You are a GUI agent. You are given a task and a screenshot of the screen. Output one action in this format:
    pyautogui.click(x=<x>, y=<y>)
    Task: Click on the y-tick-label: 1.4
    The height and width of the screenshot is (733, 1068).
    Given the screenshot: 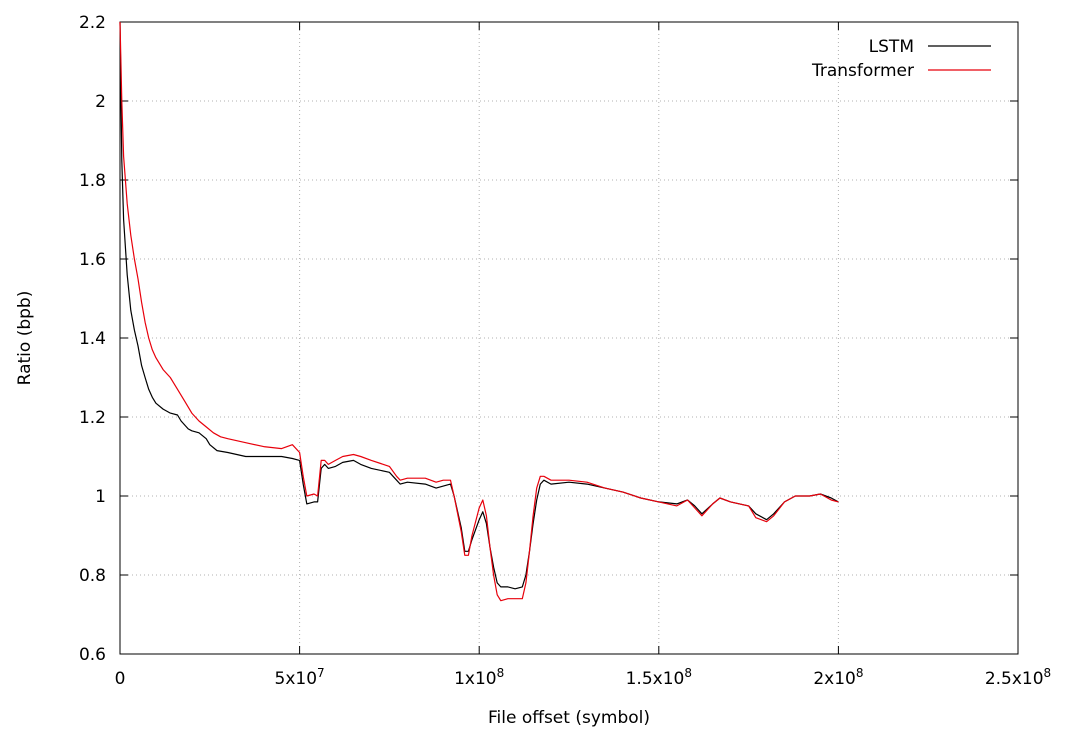 What is the action you would take?
    pyautogui.click(x=92, y=339)
    